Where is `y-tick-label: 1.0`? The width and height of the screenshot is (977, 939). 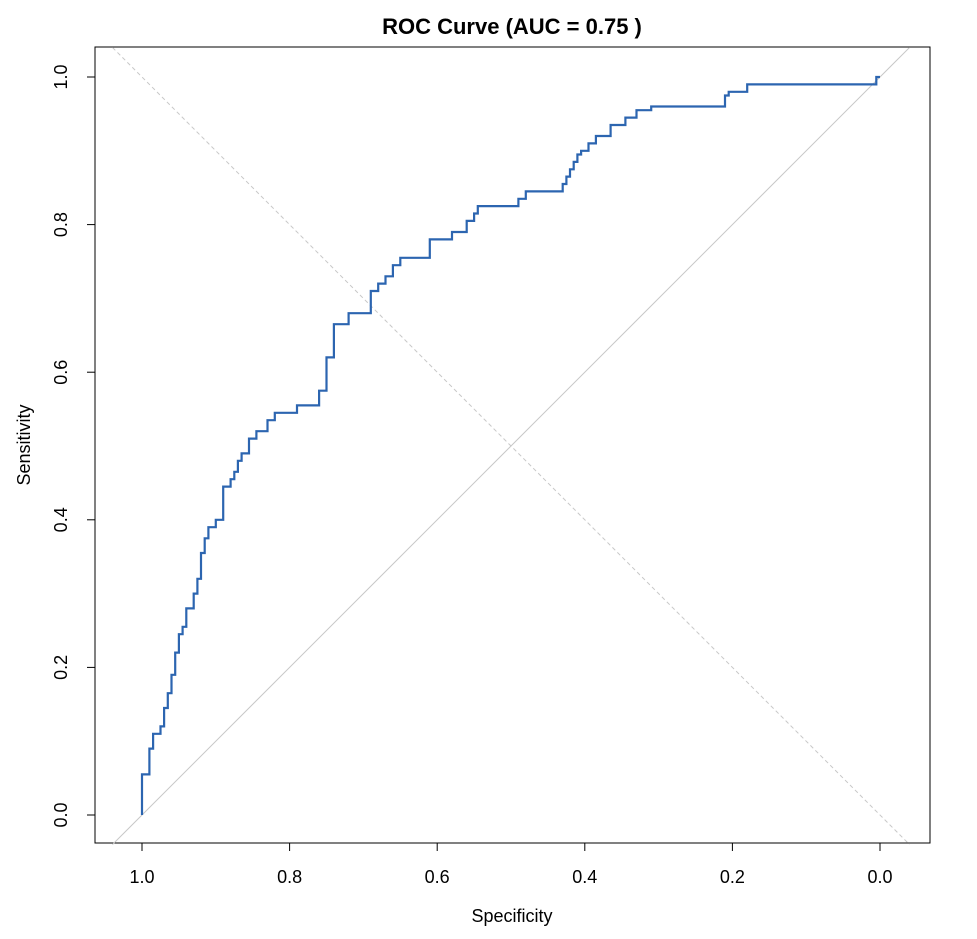 y-tick-label: 1.0 is located at coordinates (61, 76).